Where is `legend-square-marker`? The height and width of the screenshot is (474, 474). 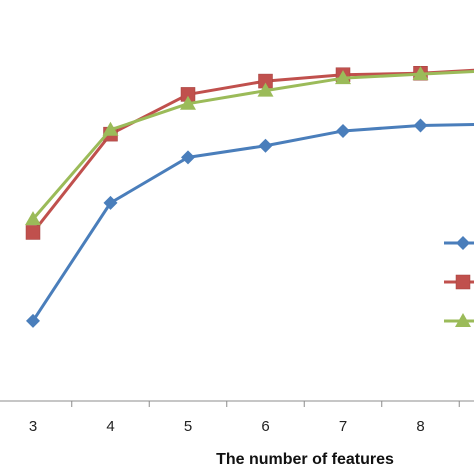
legend-square-marker is located at coordinates (463, 282).